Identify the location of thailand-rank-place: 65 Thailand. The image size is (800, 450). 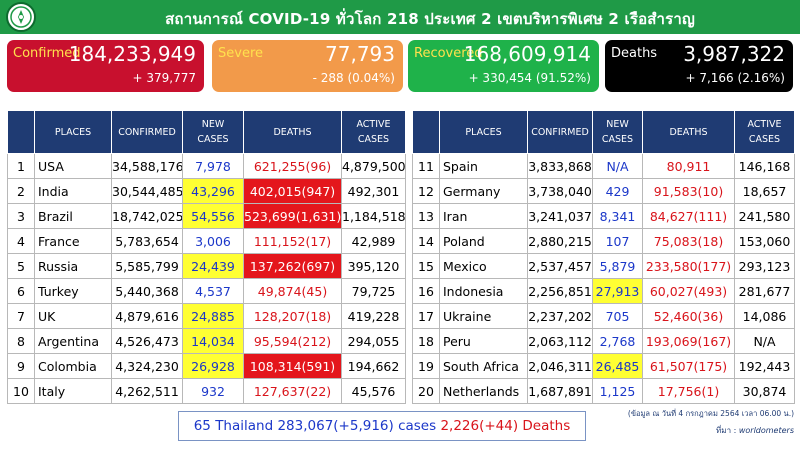
(233, 426).